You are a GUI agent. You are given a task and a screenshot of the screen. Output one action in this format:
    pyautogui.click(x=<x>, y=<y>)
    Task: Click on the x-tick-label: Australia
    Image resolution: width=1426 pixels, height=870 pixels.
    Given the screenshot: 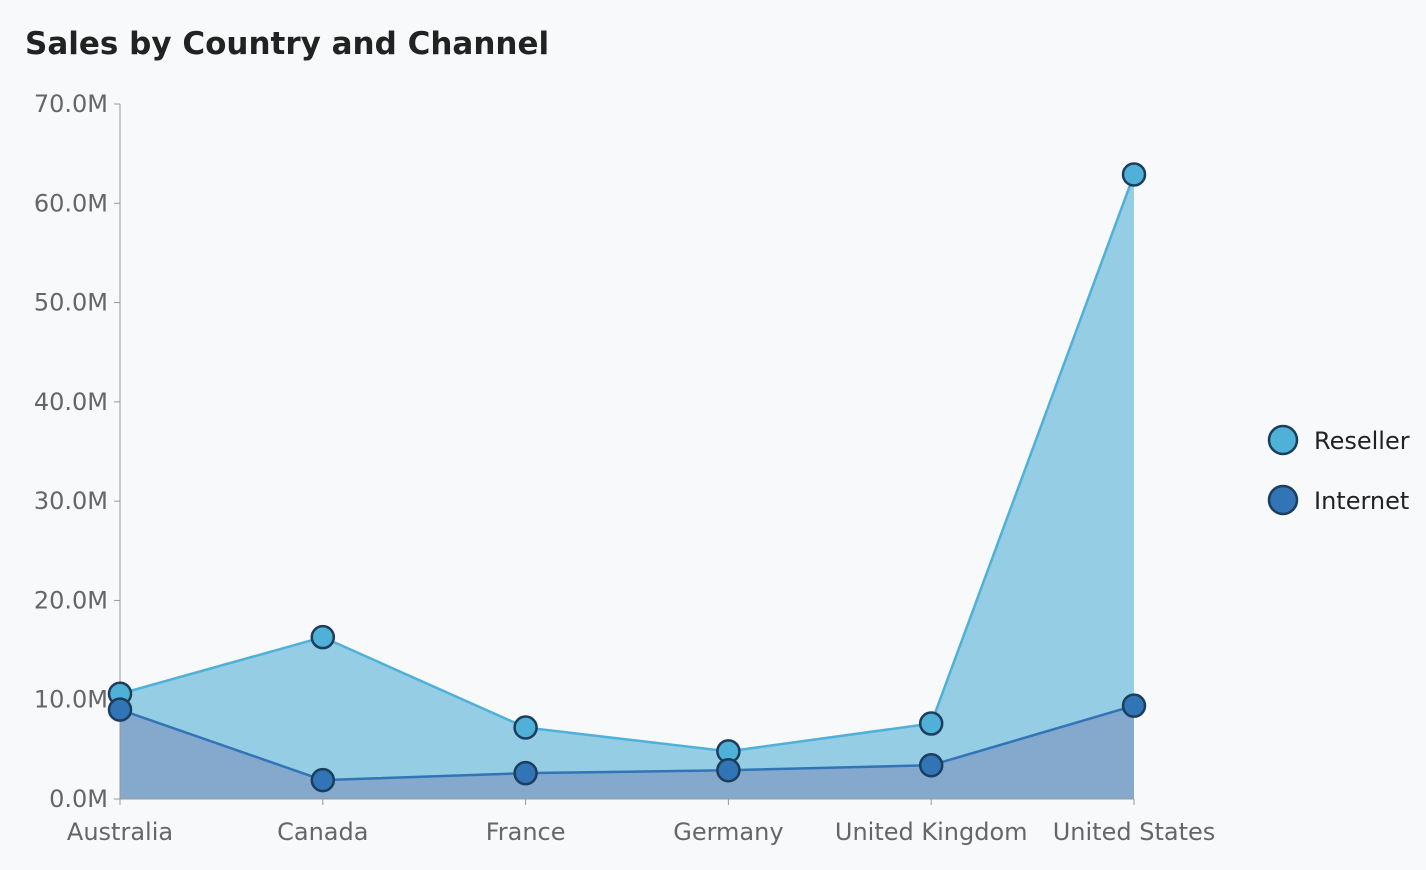 What is the action you would take?
    pyautogui.click(x=120, y=832)
    